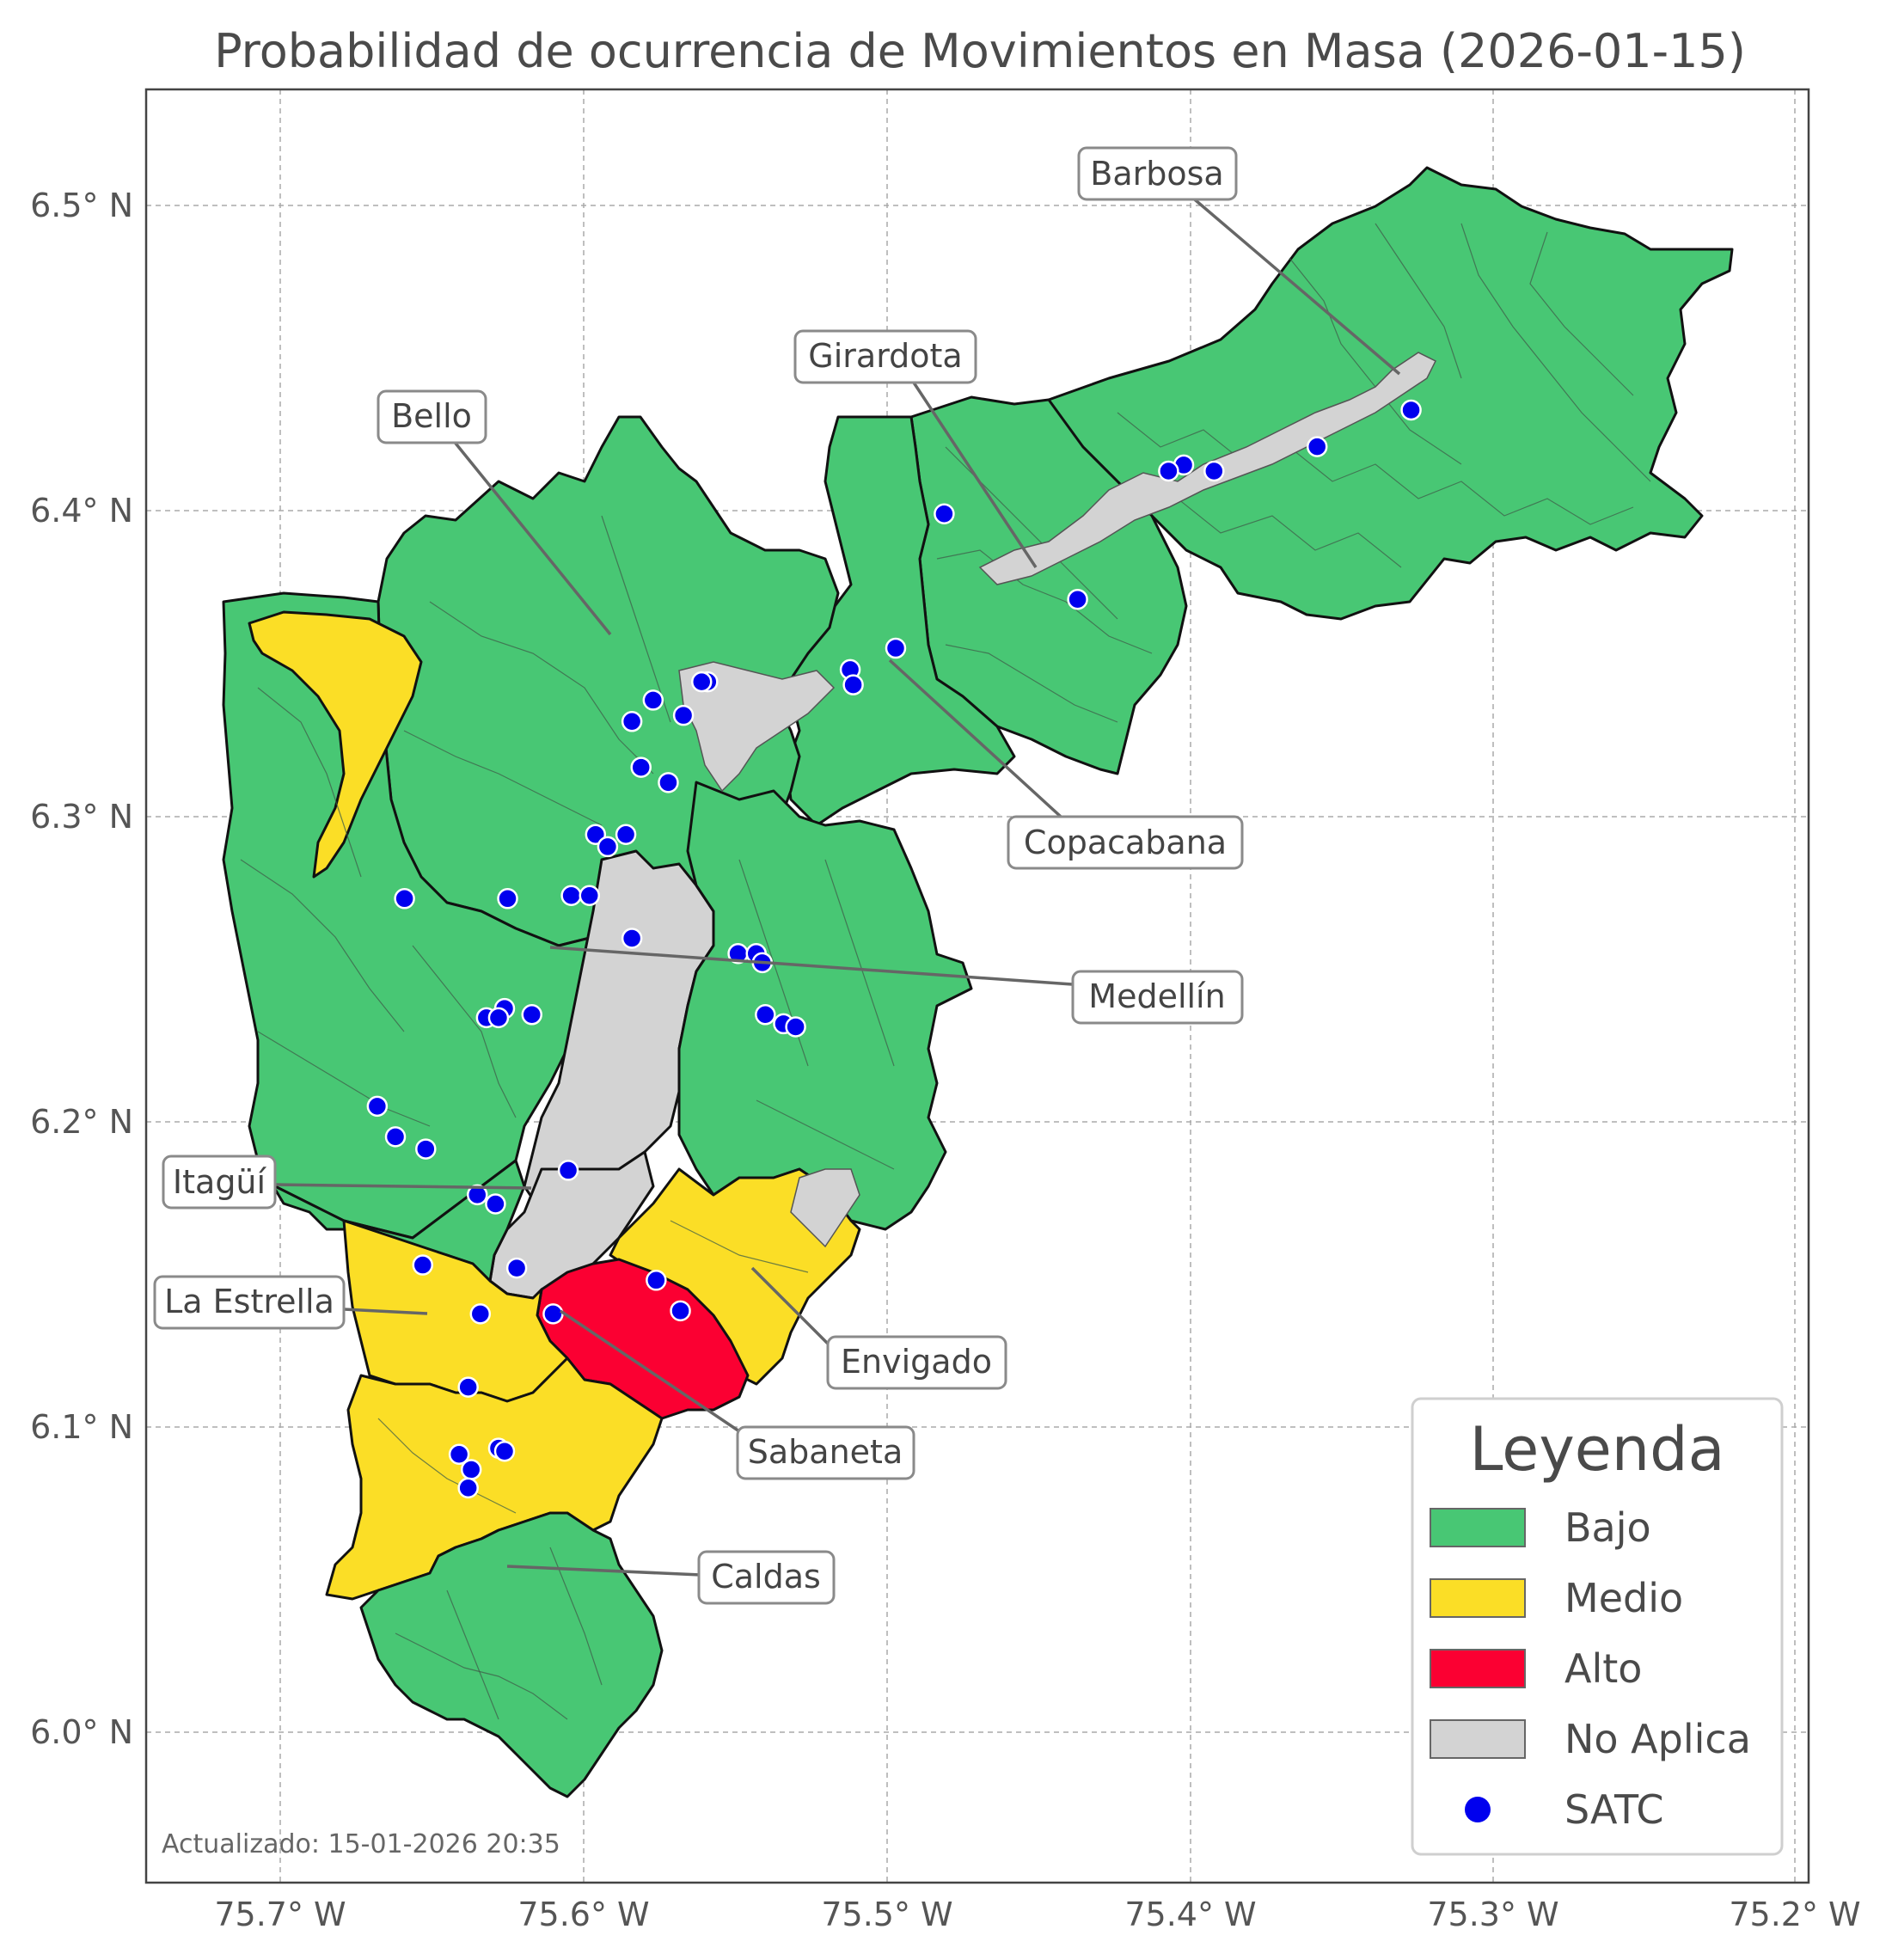 The width and height of the screenshot is (1892, 1960). What do you see at coordinates (1657, 1739) in the screenshot?
I see `legend-label: No Aplica` at bounding box center [1657, 1739].